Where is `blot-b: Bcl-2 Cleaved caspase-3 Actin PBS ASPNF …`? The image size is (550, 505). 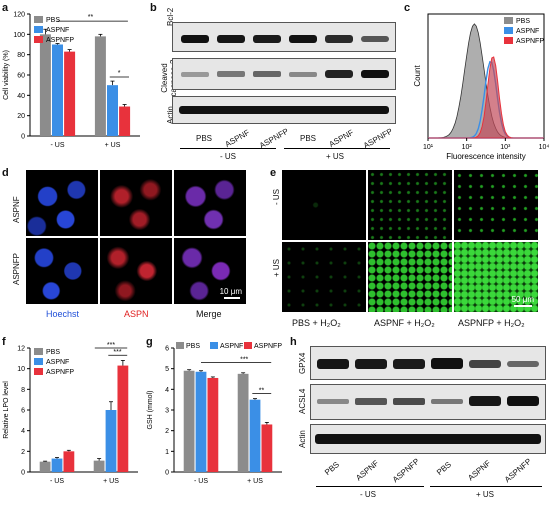 blot-b: Bcl-2 Cleaved caspase-3 Actin PBS ASPNF … is located at coordinates (275, 82).